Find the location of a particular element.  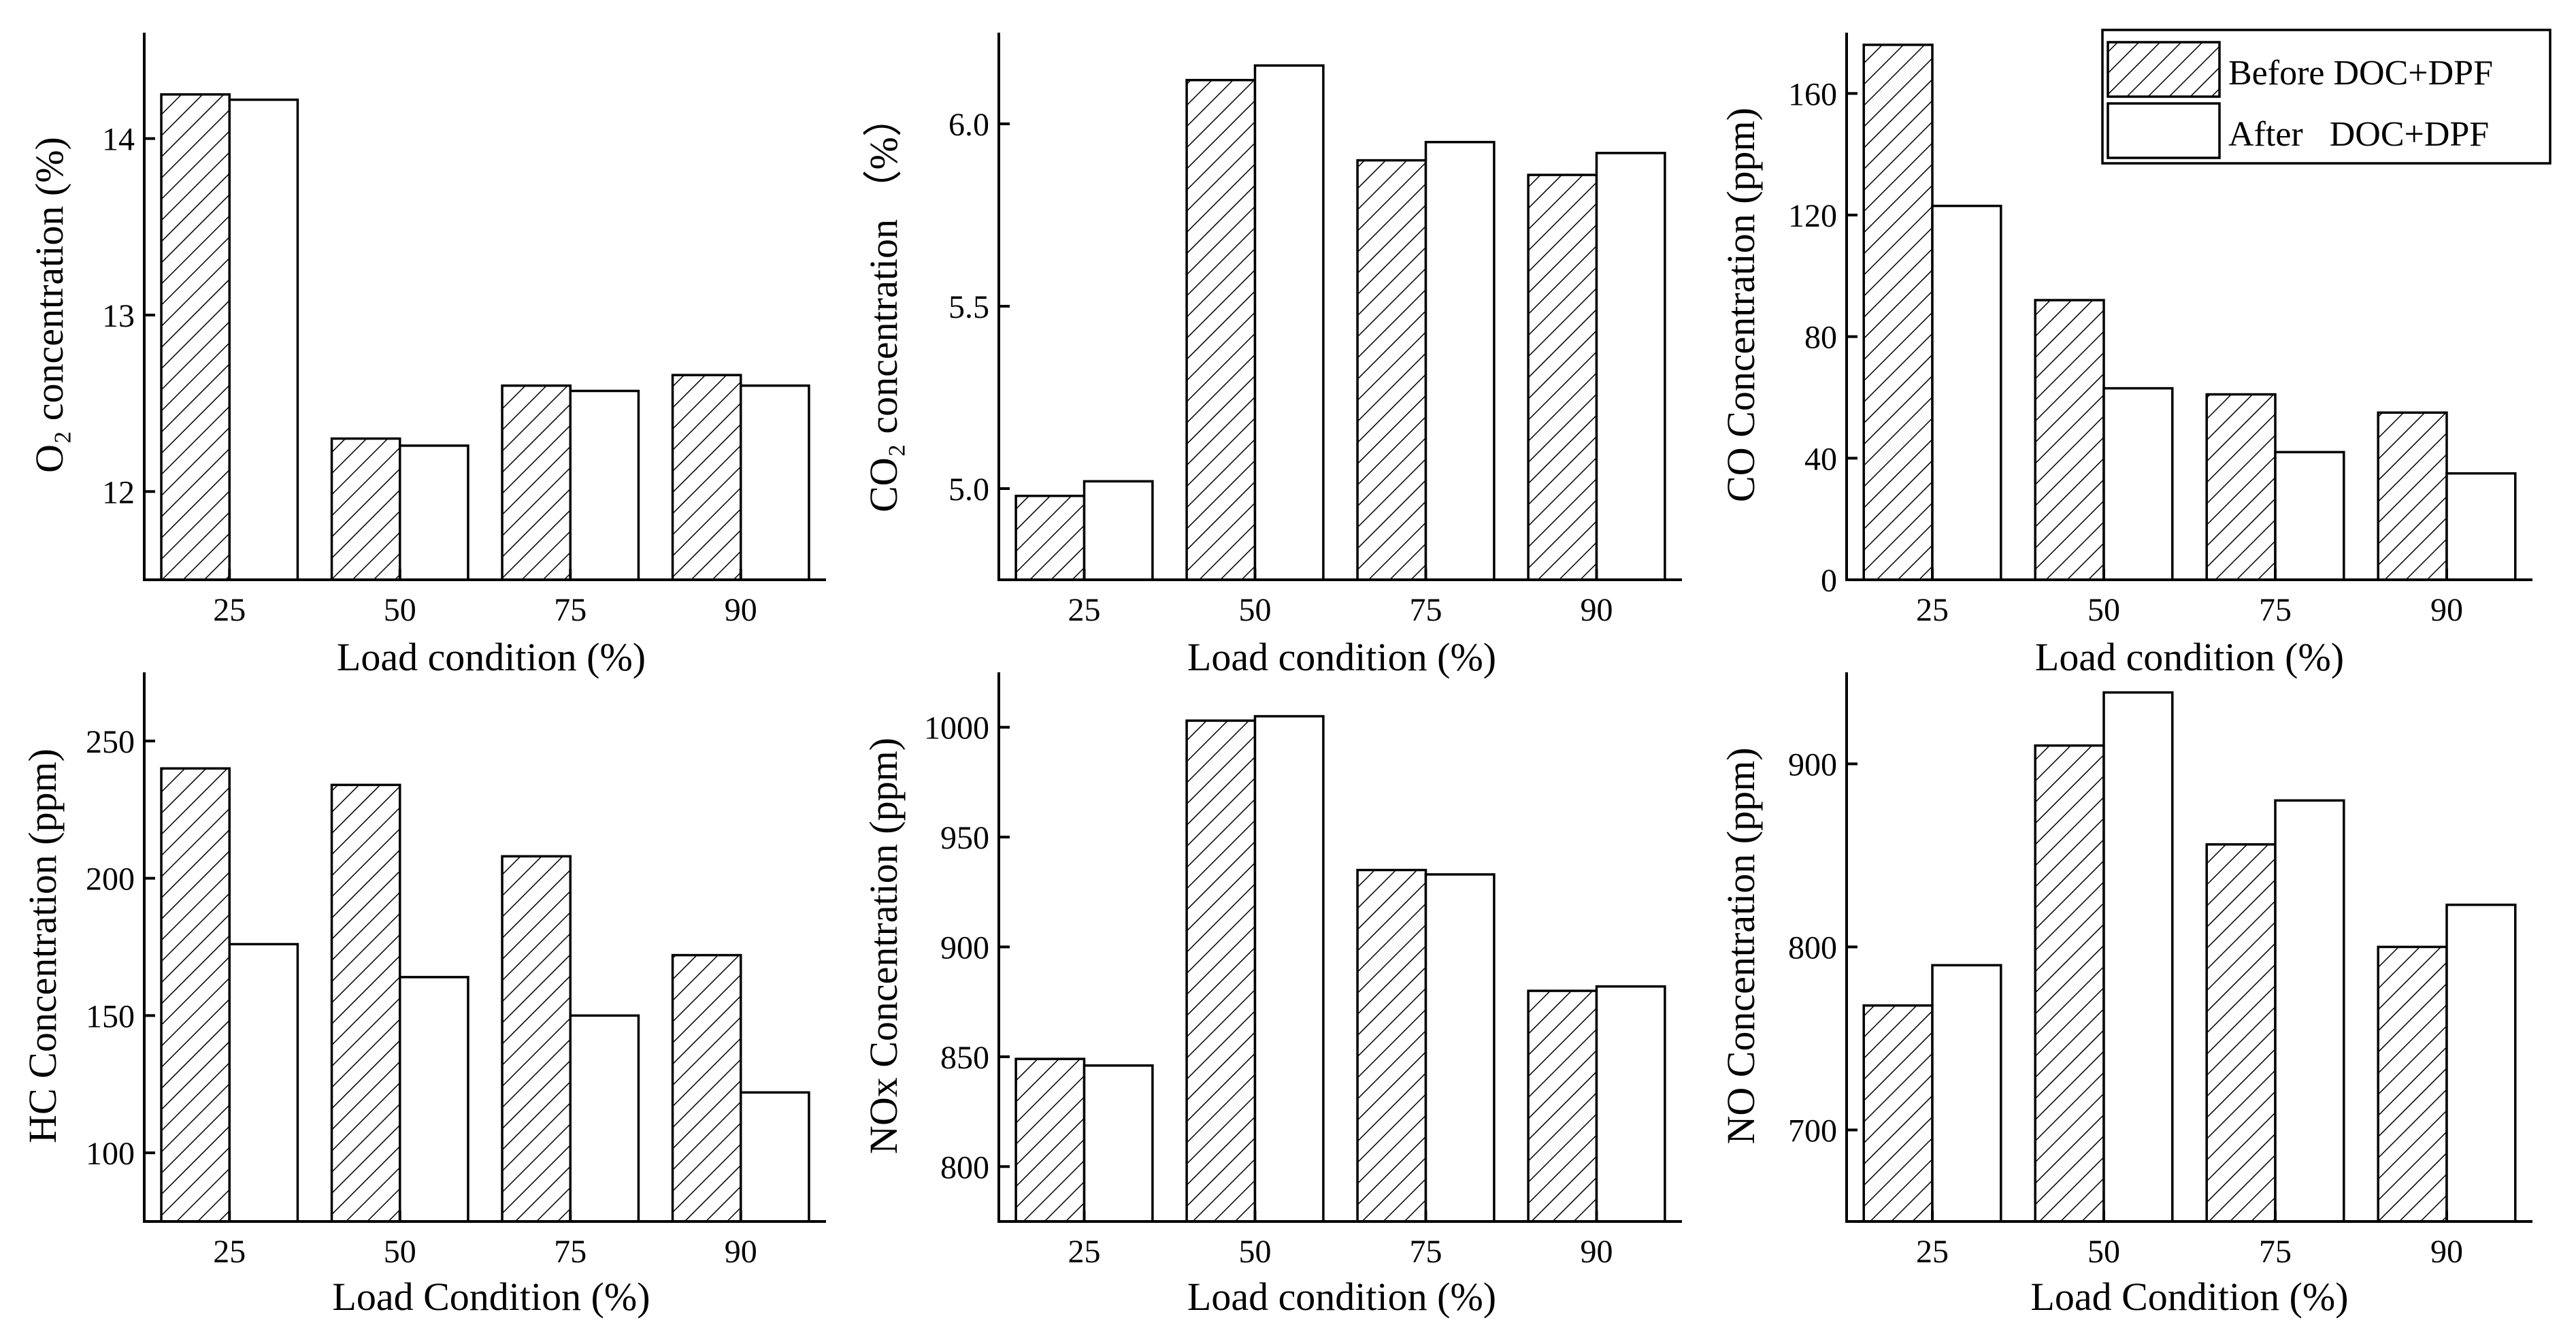

no-x-tick-label: 50 is located at coordinates (2104, 1252).